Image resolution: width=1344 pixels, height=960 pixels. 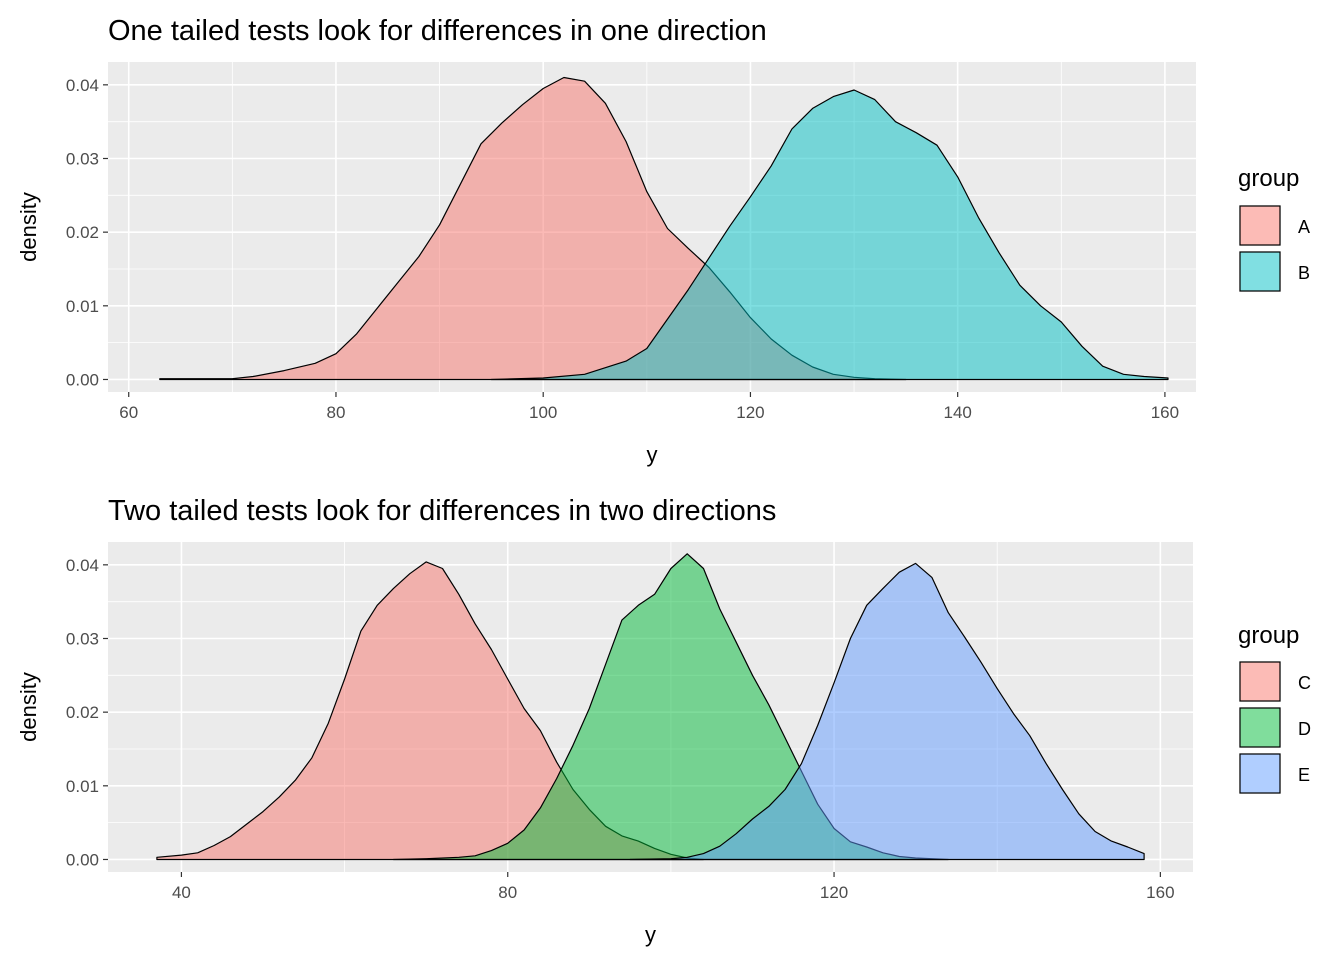 What do you see at coordinates (1304, 273) in the screenshot?
I see `legend-label-B: B` at bounding box center [1304, 273].